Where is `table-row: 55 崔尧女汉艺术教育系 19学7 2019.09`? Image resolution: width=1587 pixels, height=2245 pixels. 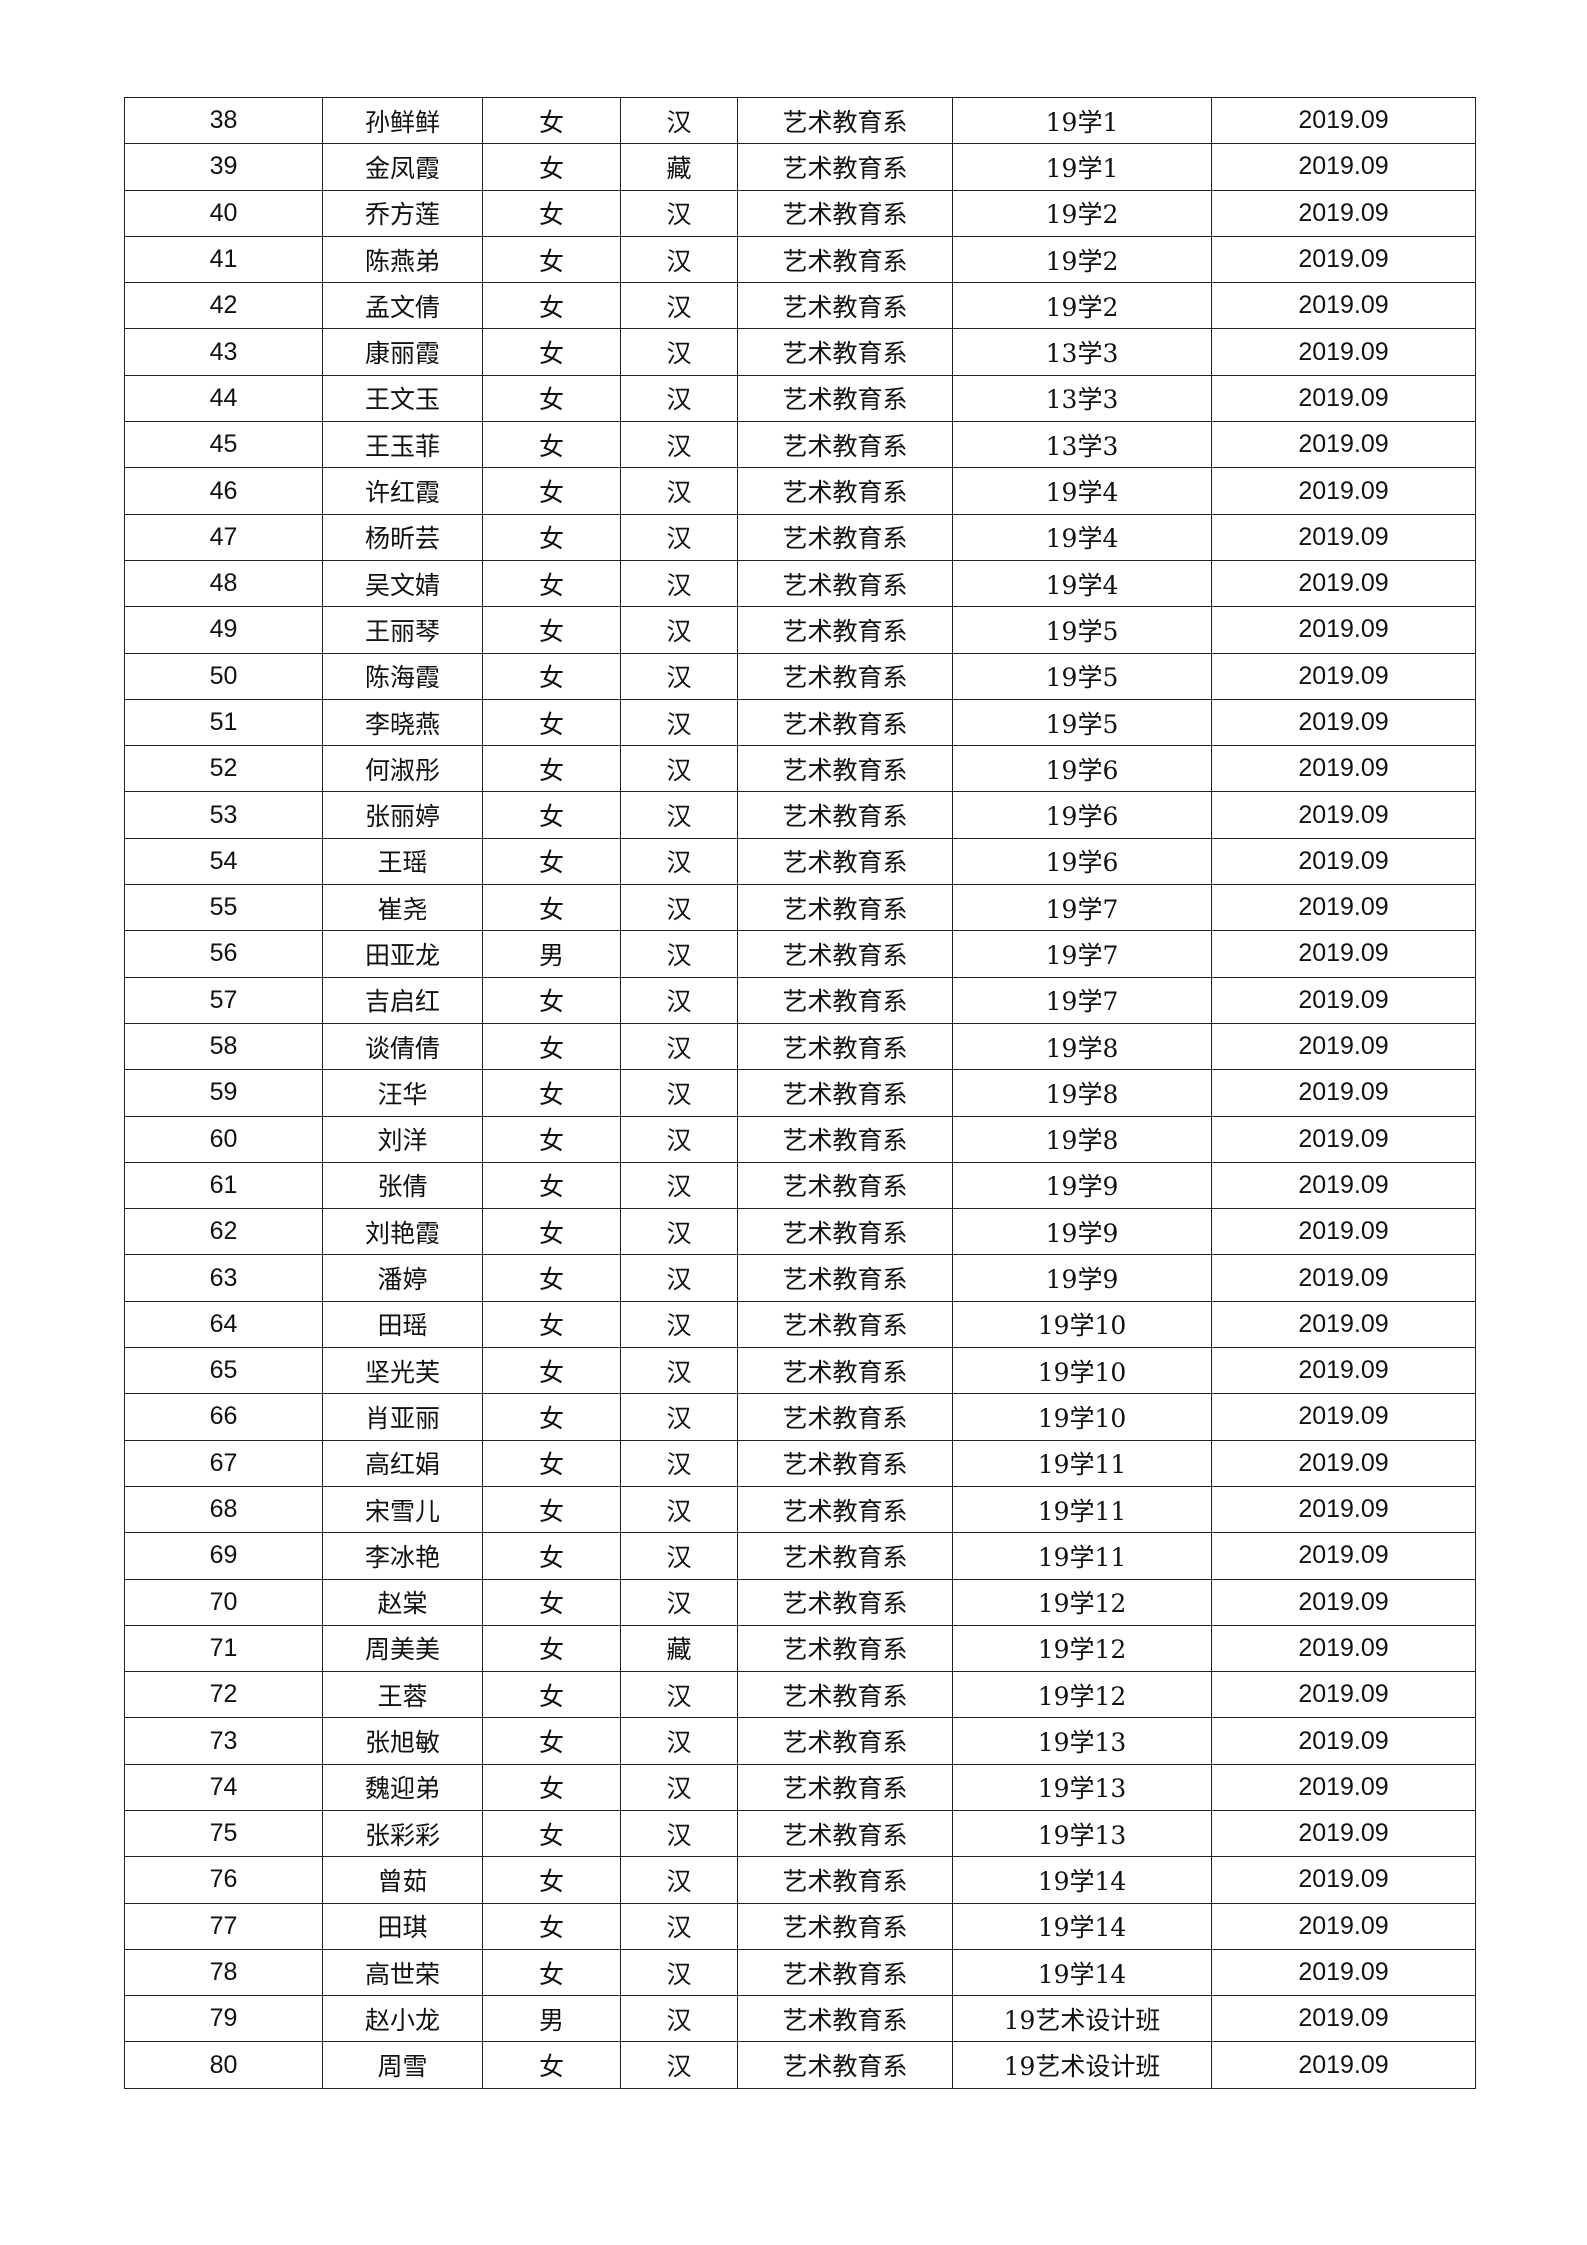 table-row: 55 崔尧女汉艺术教育系 19学7 2019.09 is located at coordinates (800, 908).